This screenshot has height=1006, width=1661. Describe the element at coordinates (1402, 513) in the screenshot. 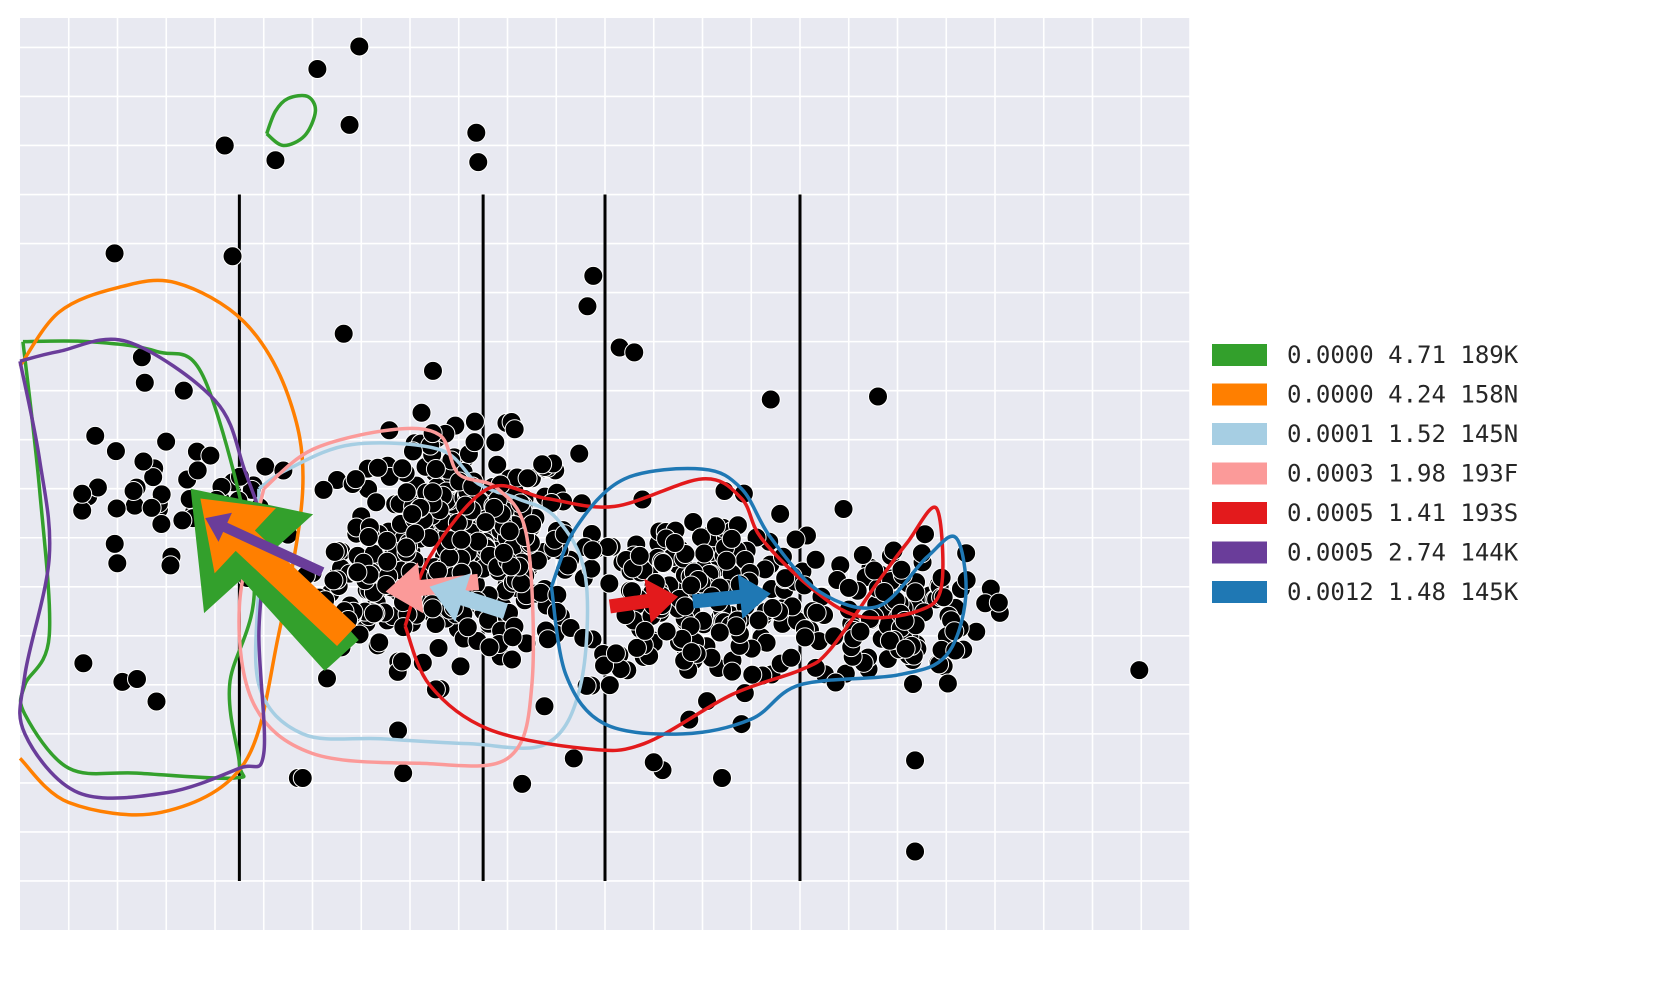

I see `legend-label: 0.0005 1.41 193S` at that location.